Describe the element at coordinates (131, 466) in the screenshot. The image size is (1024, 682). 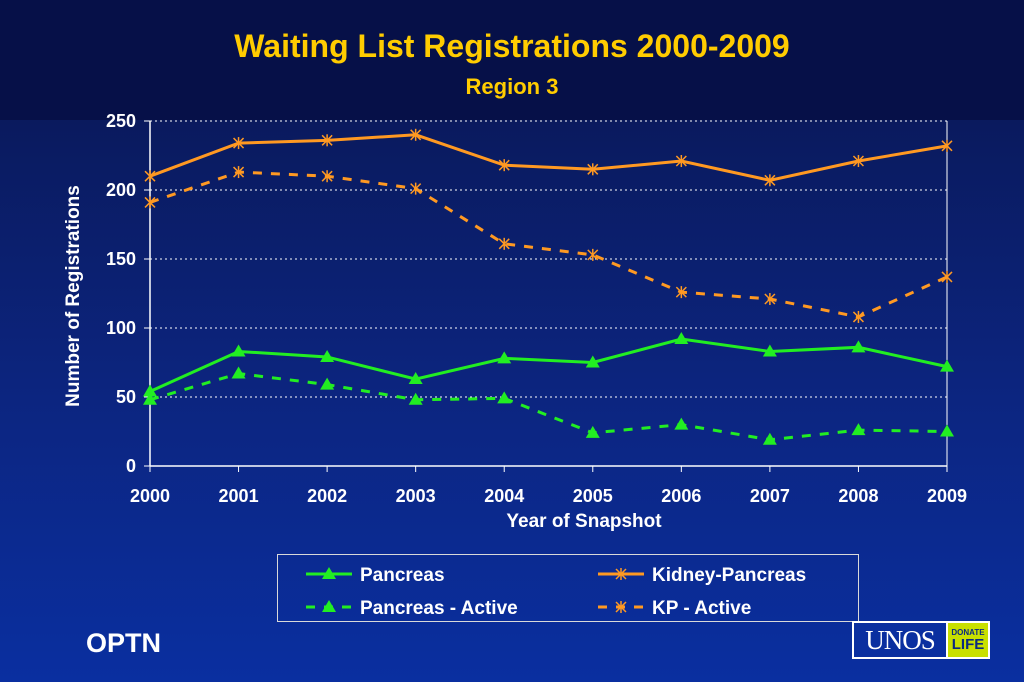
I see `y-tick-label: 0` at that location.